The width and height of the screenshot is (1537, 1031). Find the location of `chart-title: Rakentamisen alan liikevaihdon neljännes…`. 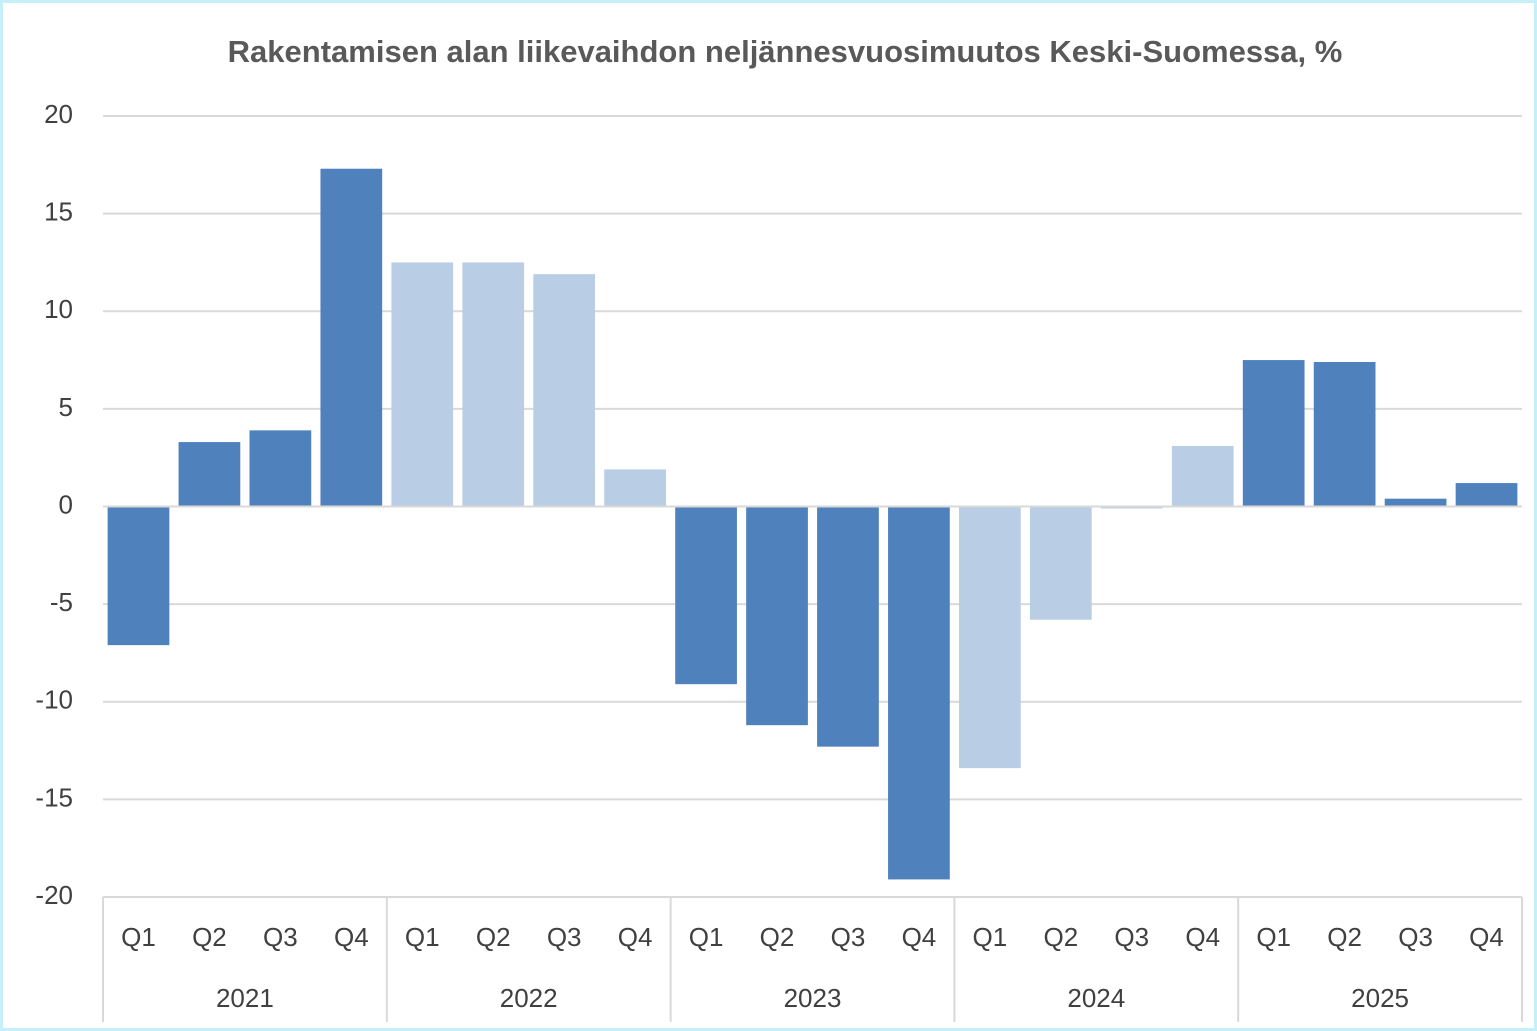

chart-title: Rakentamisen alan liikevaihdon neljännes… is located at coordinates (785, 51).